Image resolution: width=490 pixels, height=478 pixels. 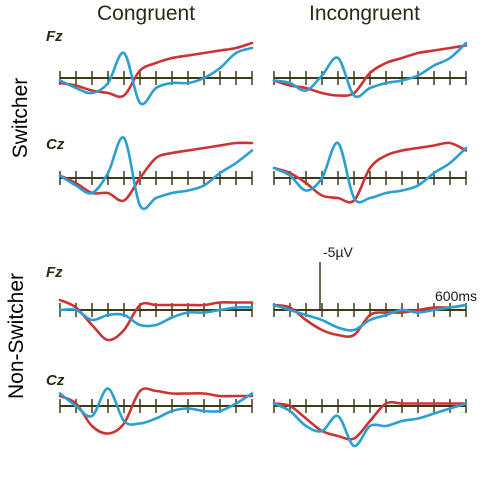 I want to click on column-title-incongruent: Incongruent, so click(x=364, y=13).